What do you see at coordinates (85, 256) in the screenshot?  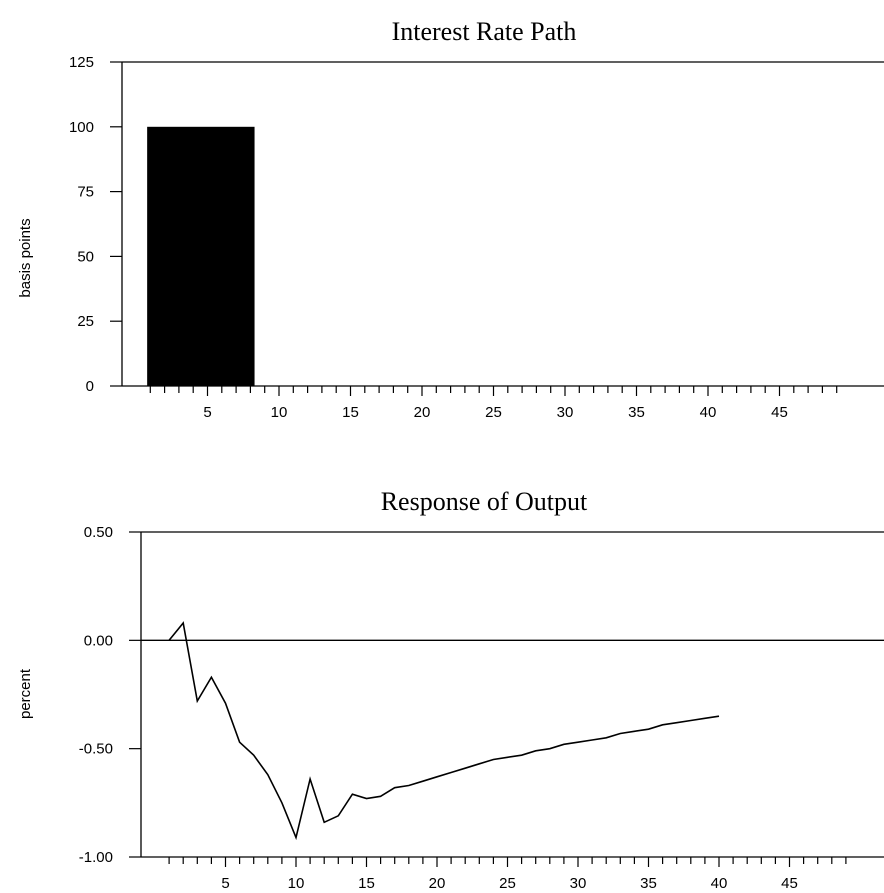 I see `y-tick-label: 50` at bounding box center [85, 256].